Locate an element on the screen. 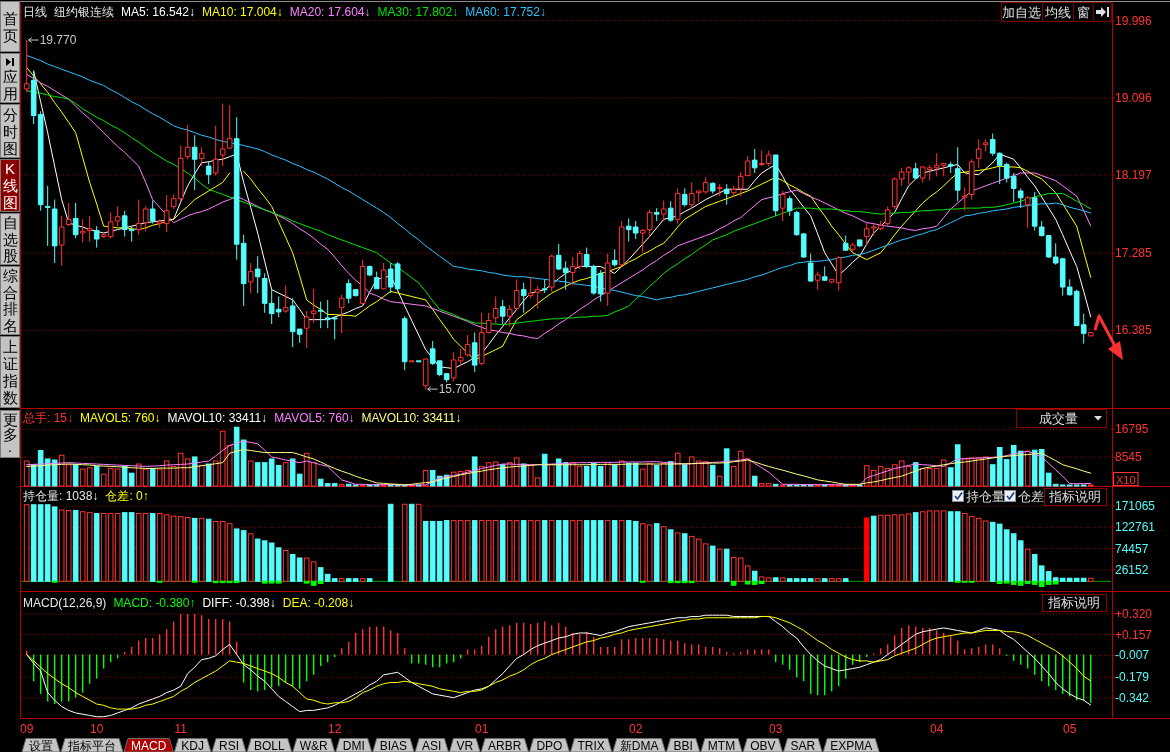 Image resolution: width=1170 pixels, height=752 pixels. chart-subtitle: 仓差: 0↑ is located at coordinates (127, 496).